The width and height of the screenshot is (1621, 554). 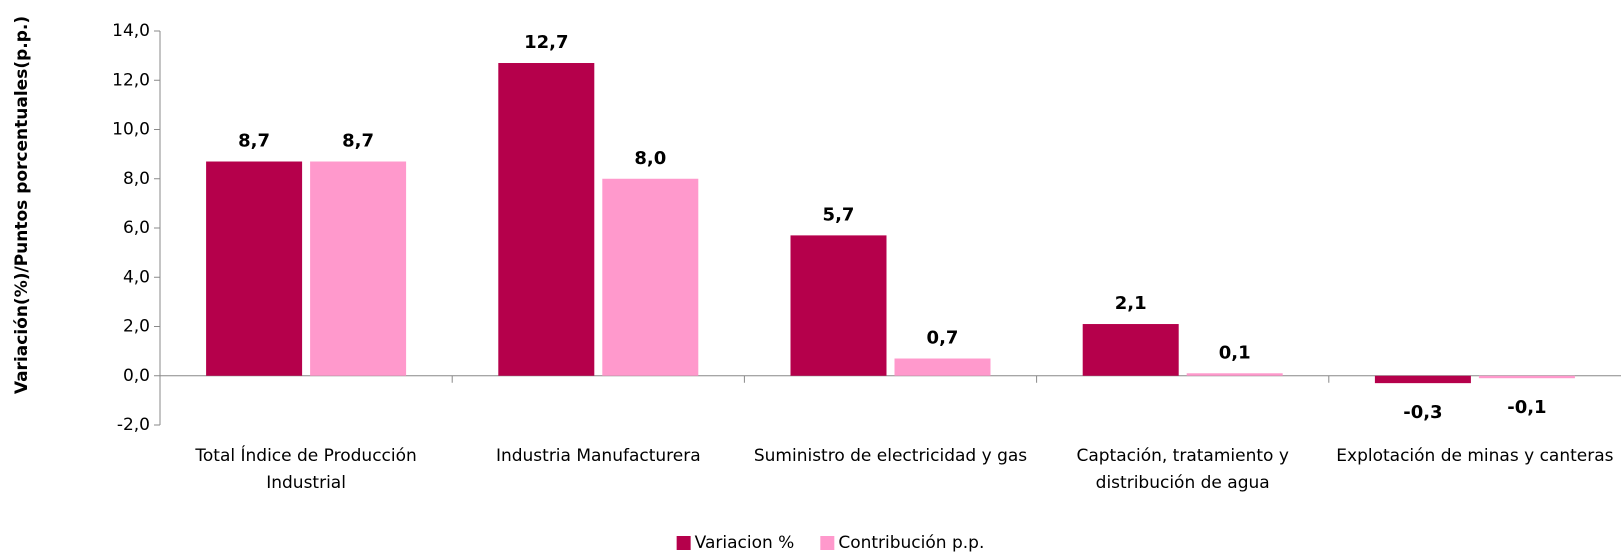 What do you see at coordinates (1475, 456) in the screenshot?
I see `x-tick-label: Explotación de minas y canteras` at bounding box center [1475, 456].